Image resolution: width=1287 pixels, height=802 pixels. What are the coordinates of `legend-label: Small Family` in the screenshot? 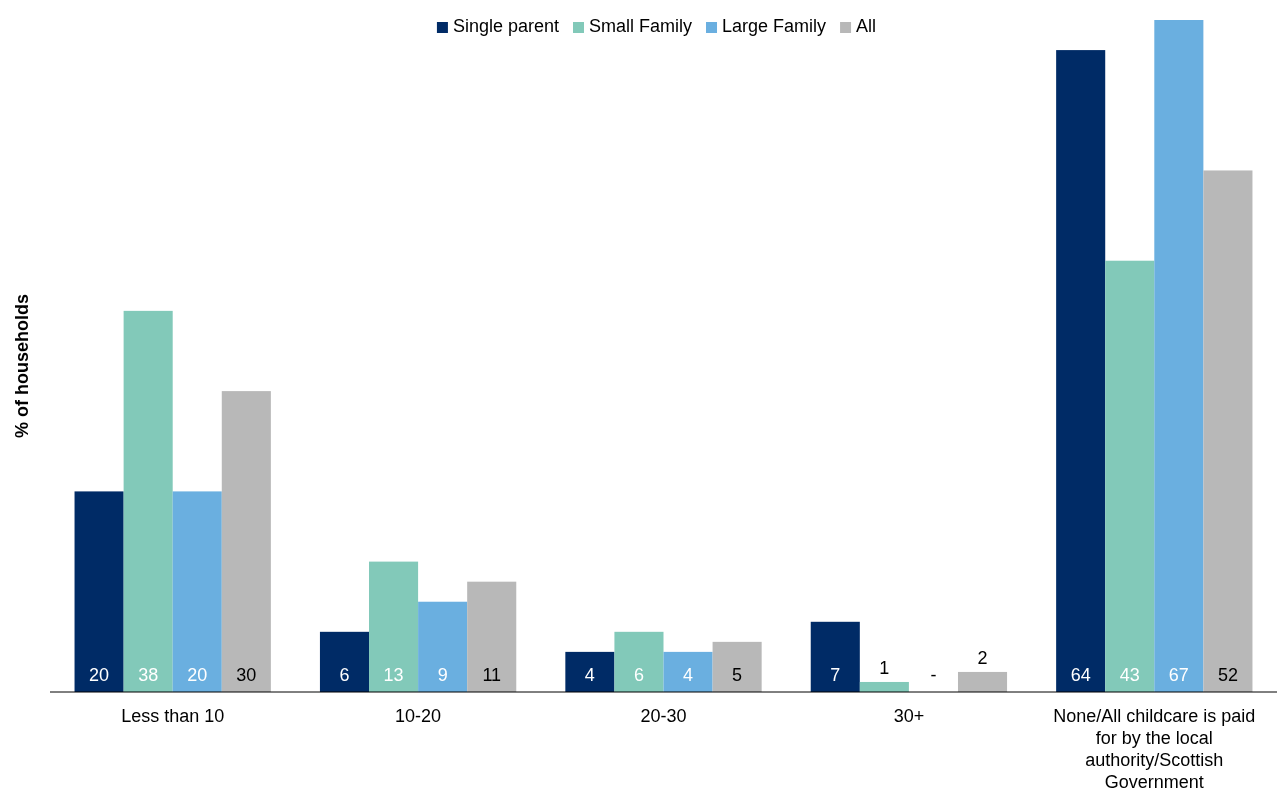 It's located at (641, 26).